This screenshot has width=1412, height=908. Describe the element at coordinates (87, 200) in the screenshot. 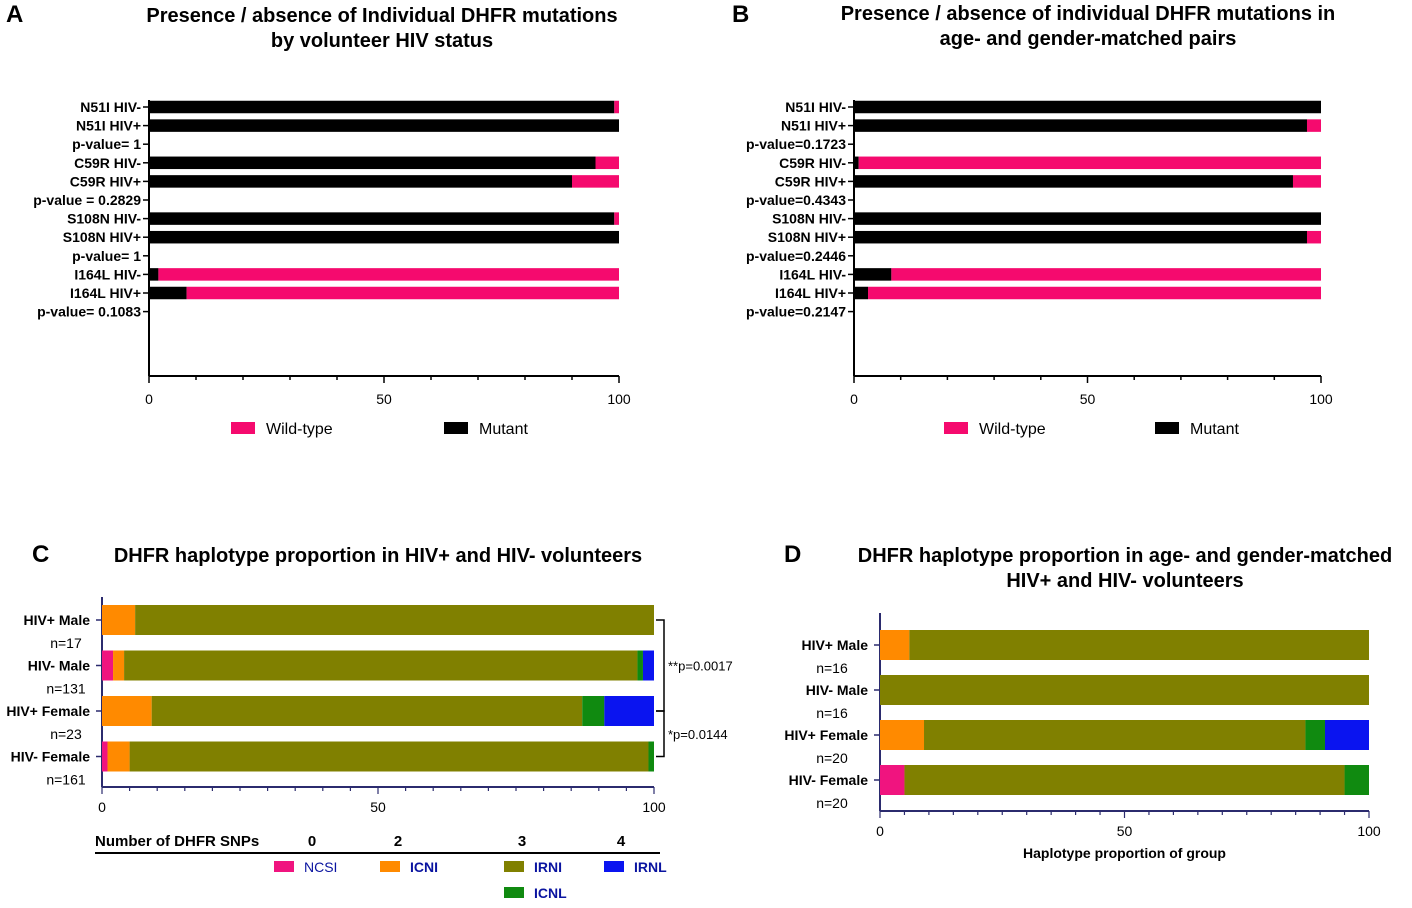

I see `p-value-label: p-value = 0.2829` at that location.